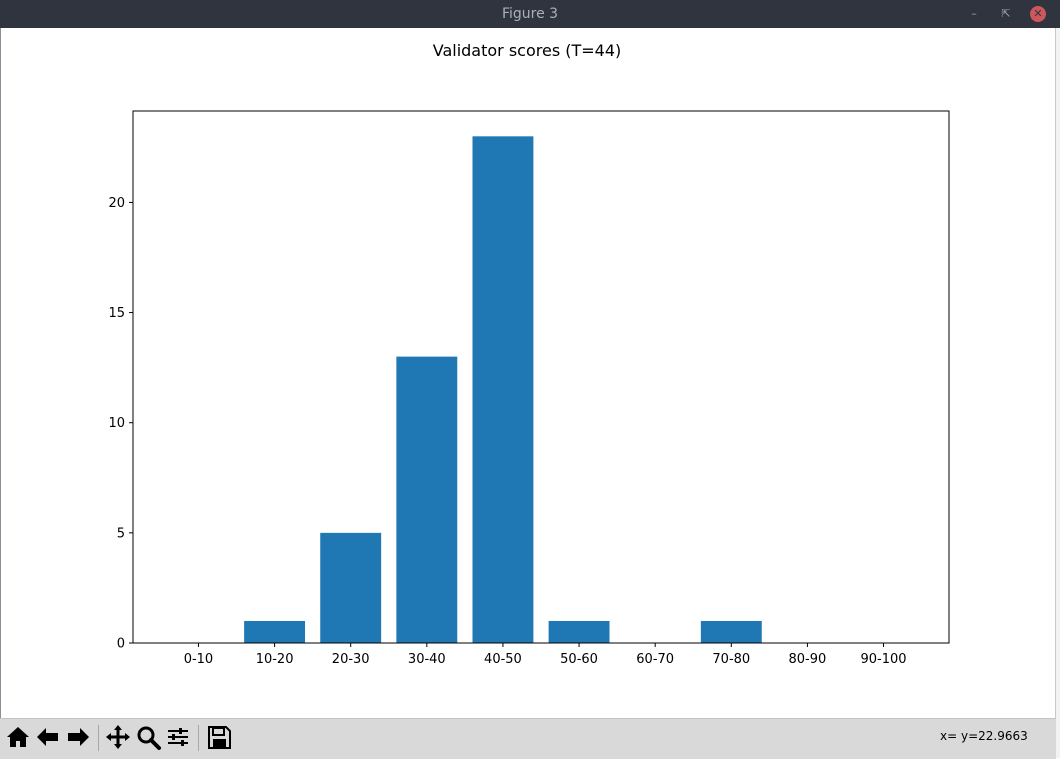 The height and width of the screenshot is (759, 1060). Describe the element at coordinates (1006, 13) in the screenshot. I see `maximize-icon: ⇱` at that location.